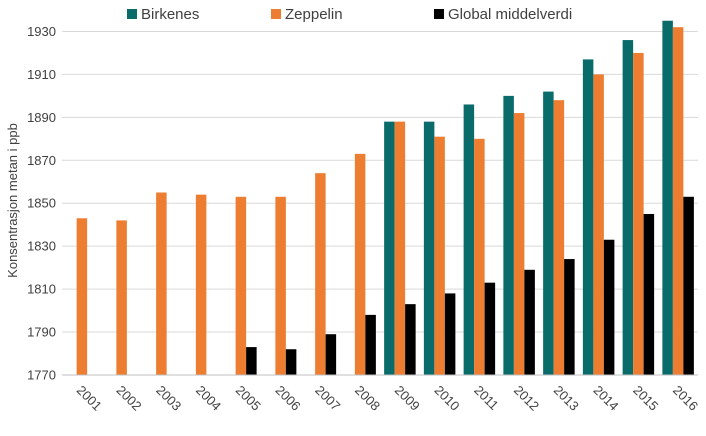 The height and width of the screenshot is (436, 706). What do you see at coordinates (447, 398) in the screenshot?
I see `x-tick-label: 2010` at bounding box center [447, 398].